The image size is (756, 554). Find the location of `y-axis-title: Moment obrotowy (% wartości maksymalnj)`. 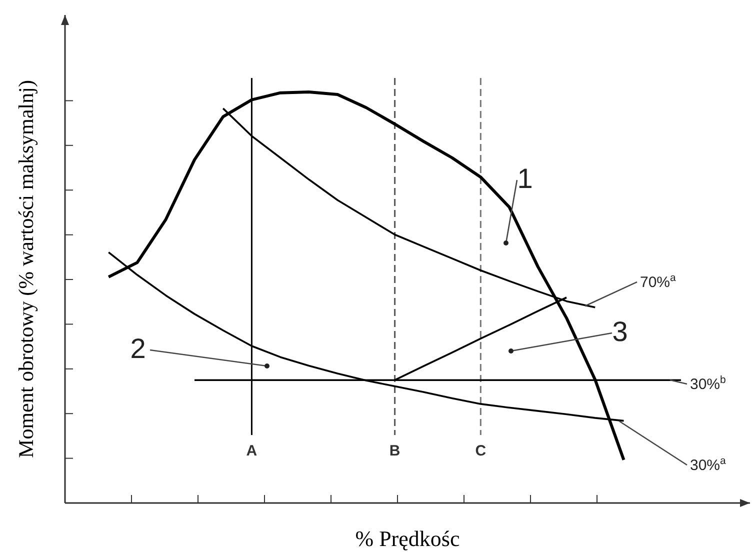

y-axis-title: Moment obrotowy (% wartości maksymalnj) is located at coordinates (26, 269).